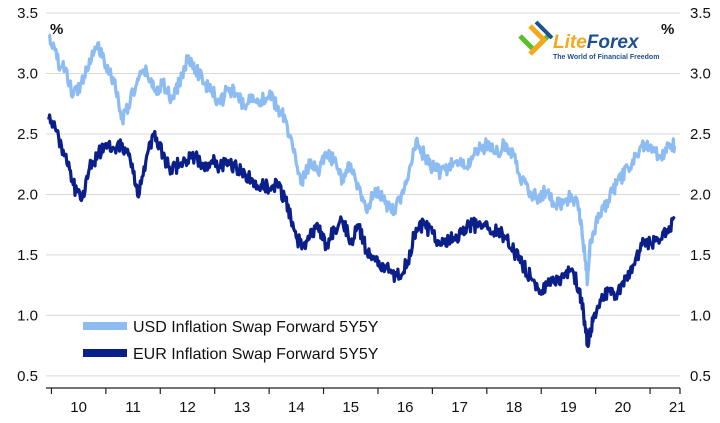 The height and width of the screenshot is (423, 720). I want to click on x-tick-label: 11, so click(133, 407).